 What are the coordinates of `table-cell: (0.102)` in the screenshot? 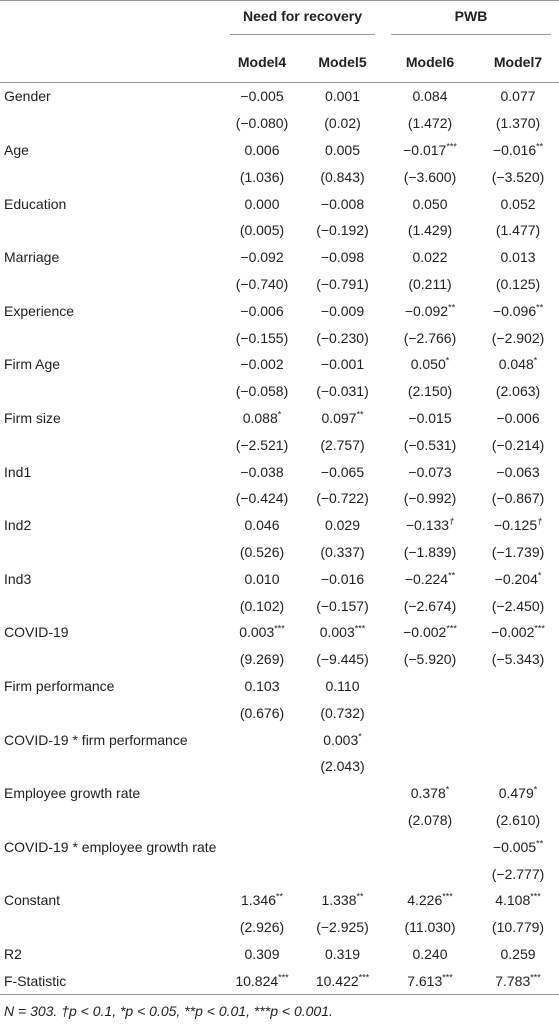 It's located at (262, 605).